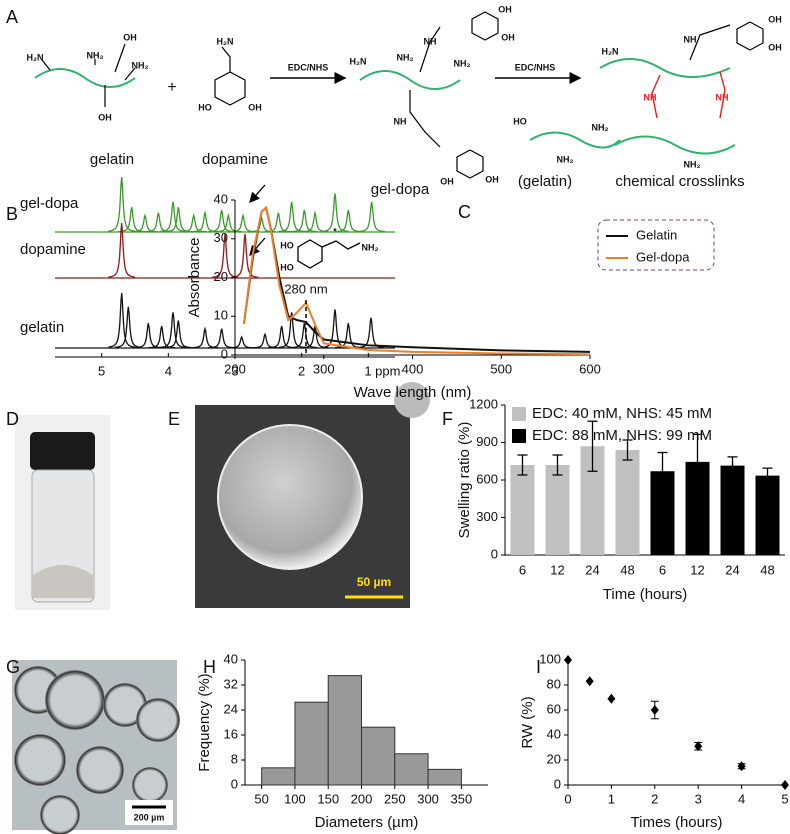  What do you see at coordinates (194, 277) in the screenshot?
I see `y-axis-label: Absorbance` at bounding box center [194, 277].